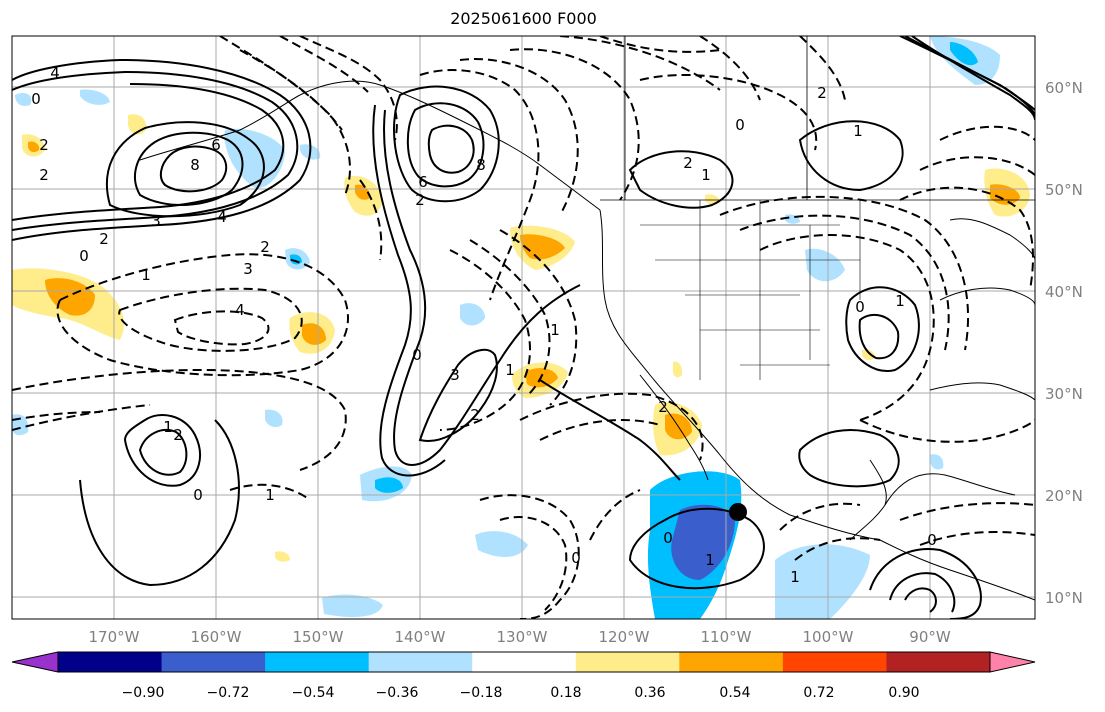 This screenshot has width=1105, height=712. Describe the element at coordinates (523, 18) in the screenshot. I see `map-title: 2025061600 F000` at that location.